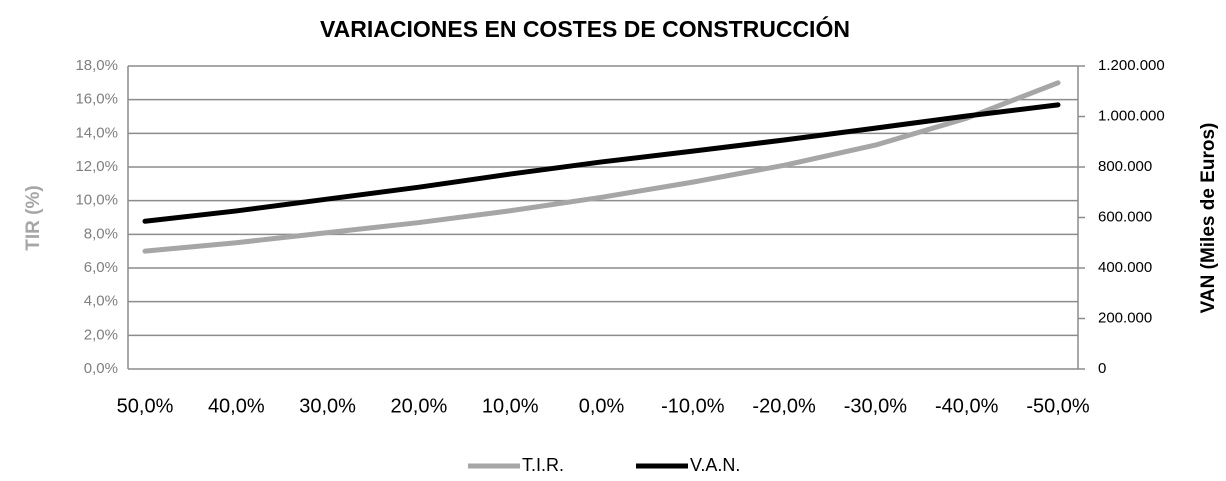 The width and height of the screenshot is (1226, 481). Describe the element at coordinates (543, 465) in the screenshot. I see `legend-label: T.I.R.` at that location.